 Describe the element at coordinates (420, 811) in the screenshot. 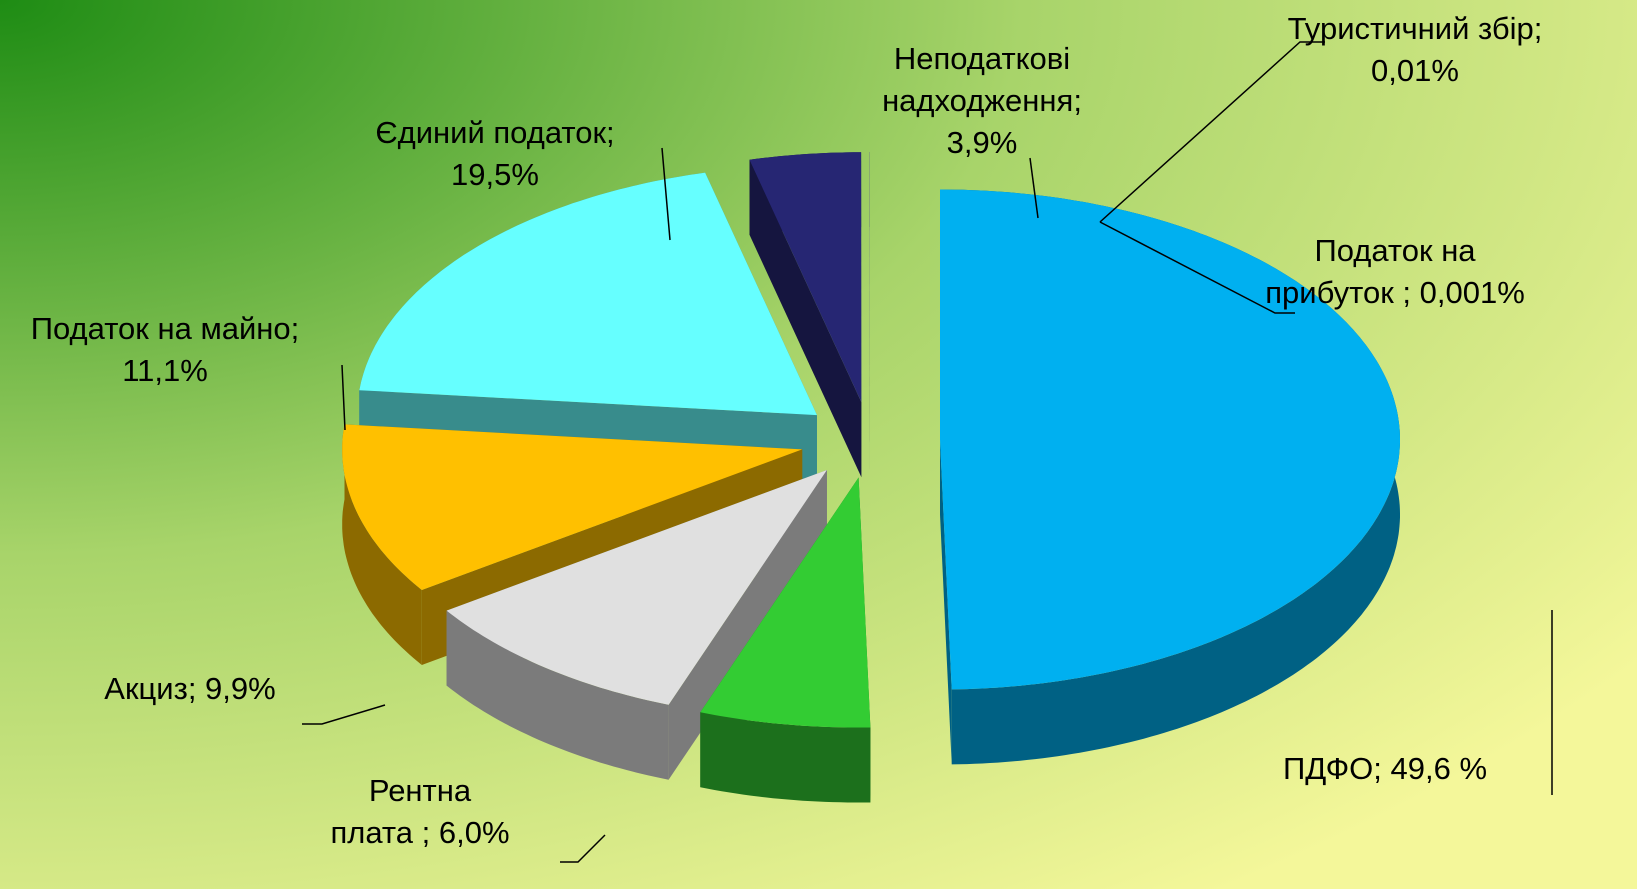

I see `data-label: Рентна плата ; 6,0%` at that location.